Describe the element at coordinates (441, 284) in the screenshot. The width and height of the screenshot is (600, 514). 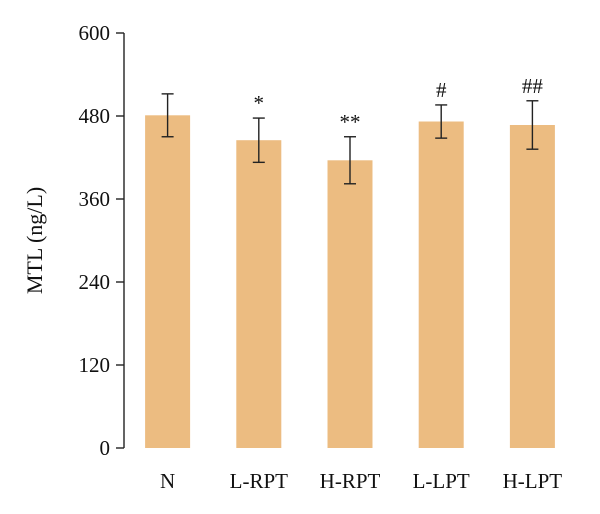
I see `bar-l-lpt` at that location.